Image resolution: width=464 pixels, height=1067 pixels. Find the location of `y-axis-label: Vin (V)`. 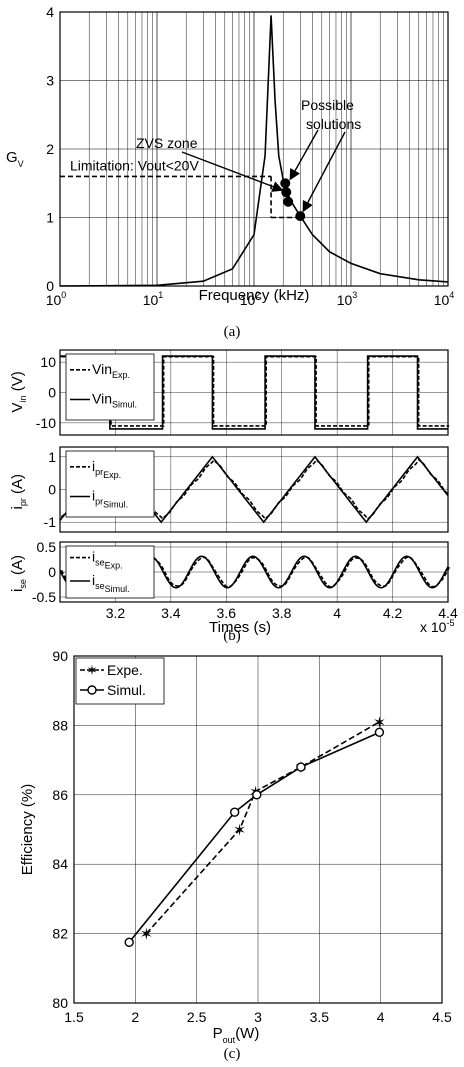

y-axis-label: Vin (V) is located at coordinates (18, 391).